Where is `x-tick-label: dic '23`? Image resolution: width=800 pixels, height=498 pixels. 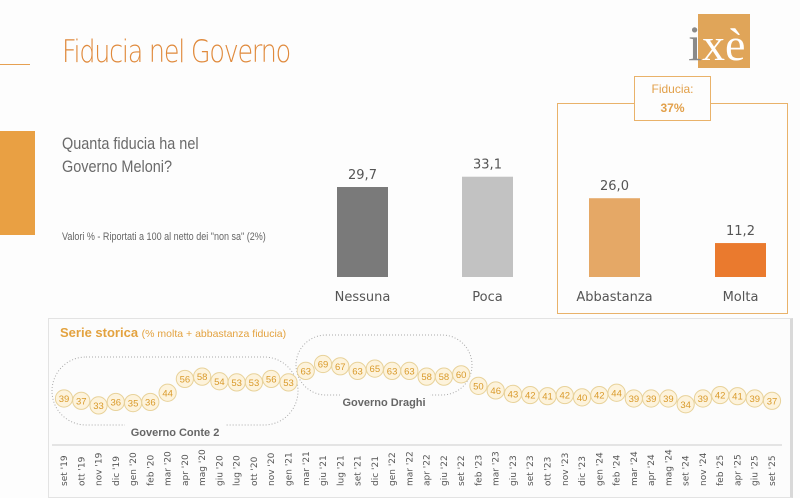 x-tick-label: dic '23 is located at coordinates (583, 471).